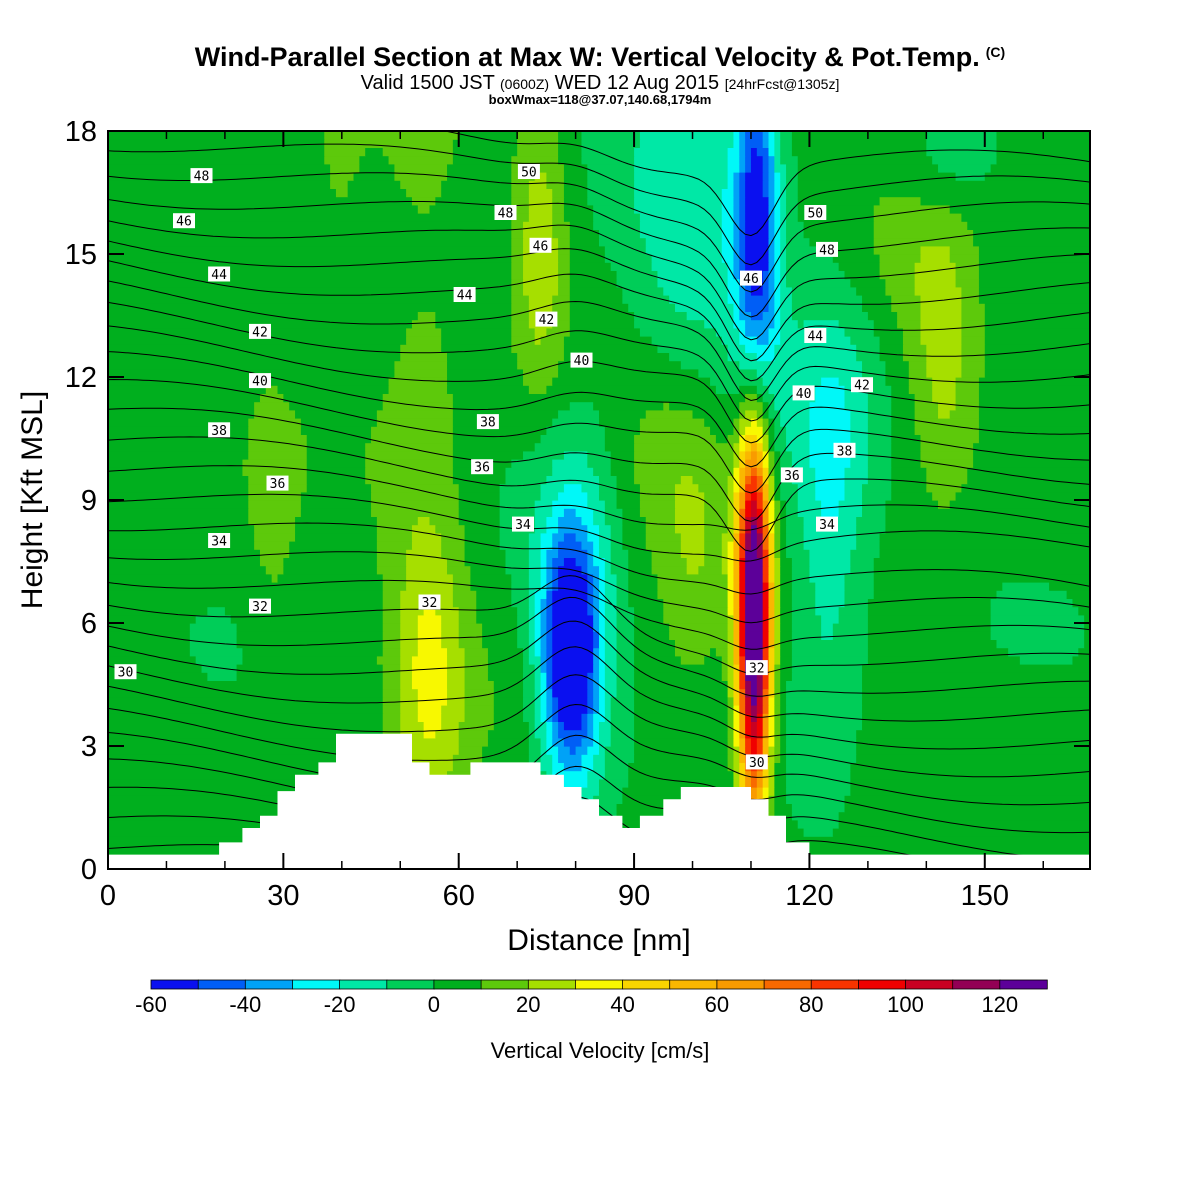 Image resolution: width=1200 pixels, height=1200 pixels. I want to click on x-tick-label: 150, so click(985, 896).